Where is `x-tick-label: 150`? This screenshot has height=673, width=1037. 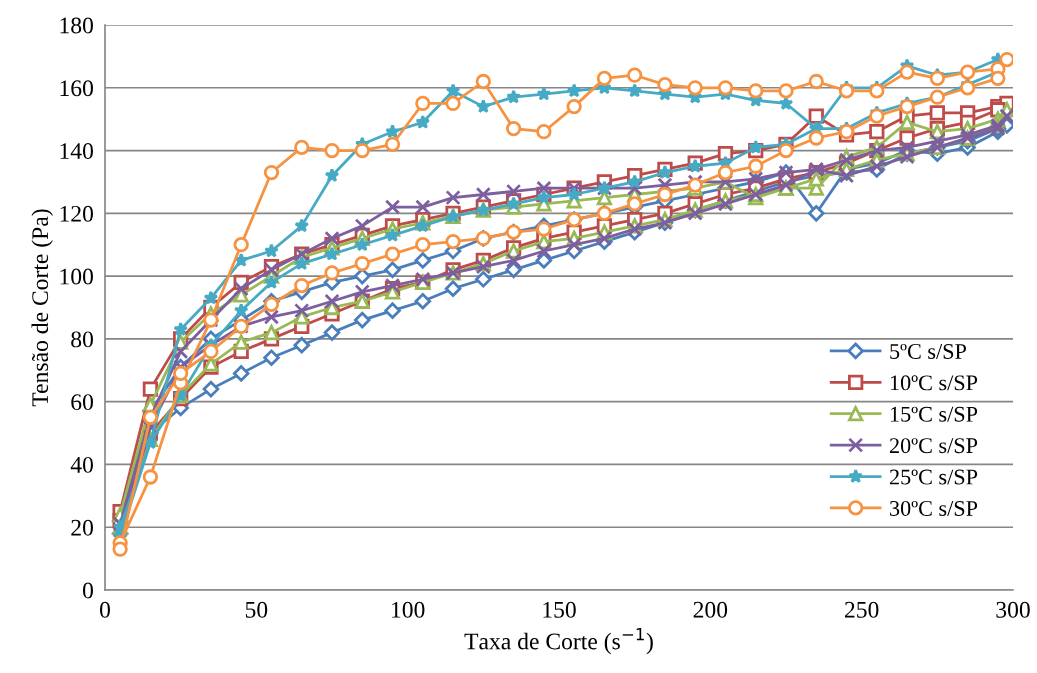 x-tick-label: 150 is located at coordinates (559, 609).